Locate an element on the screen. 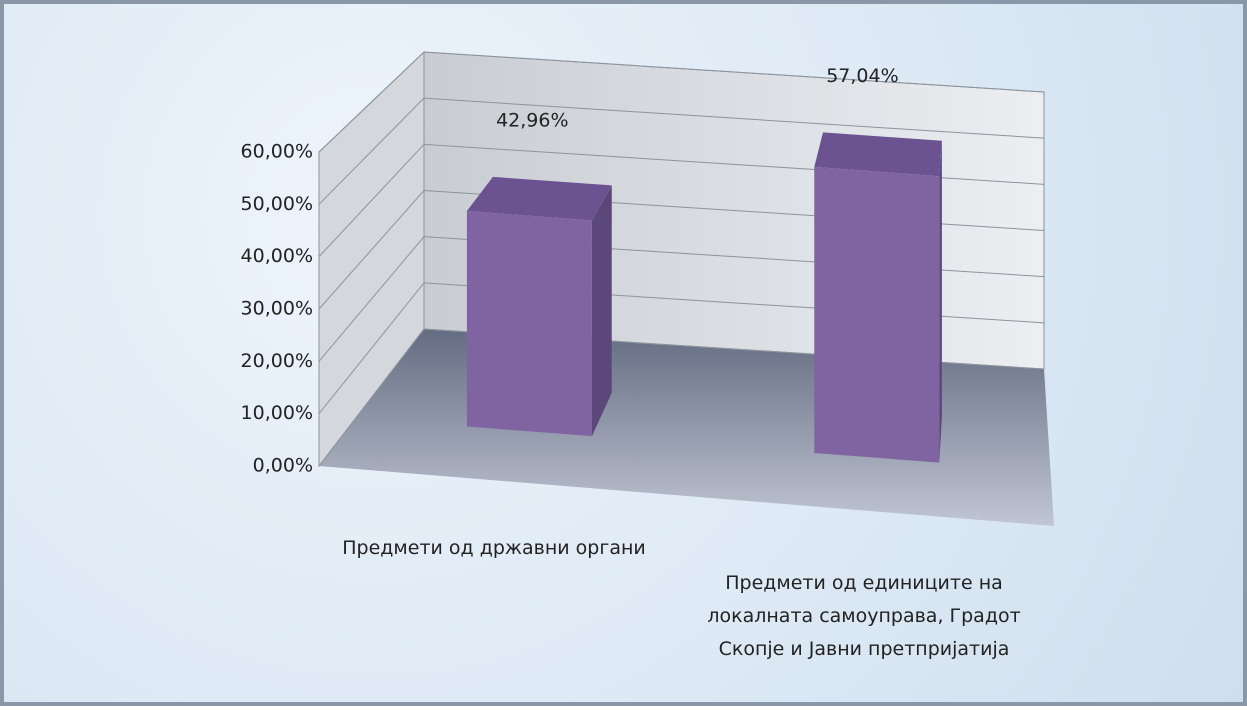  y-tick-label: 10,00% is located at coordinates (277, 413).